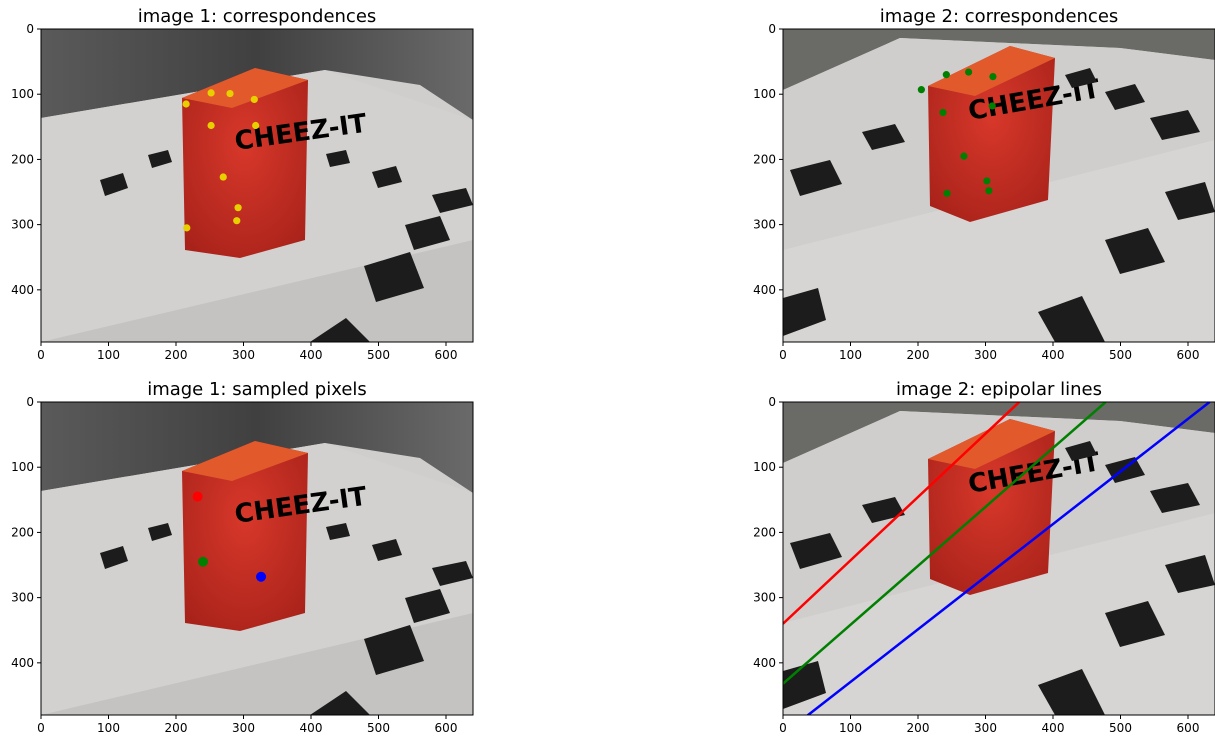 Image resolution: width=1215 pixels, height=736 pixels. Describe the element at coordinates (999, 16) in the screenshot. I see `subplot-title: image 2: correspondences` at that location.